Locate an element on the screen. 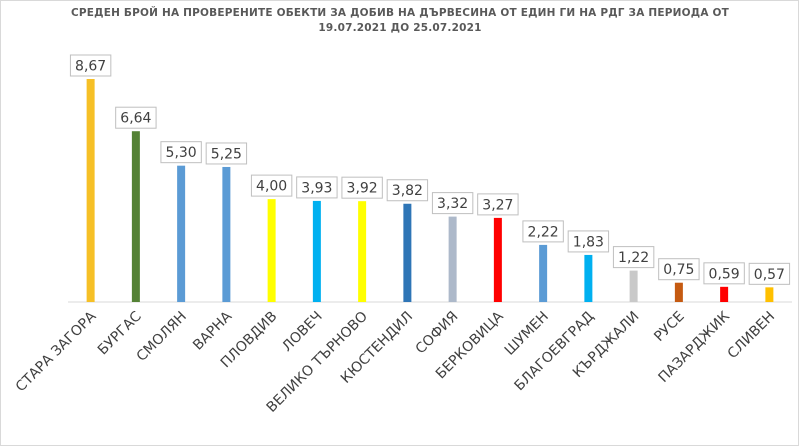 Image resolution: width=800 pixels, height=447 pixels. data-label: 5,30 is located at coordinates (181, 153).